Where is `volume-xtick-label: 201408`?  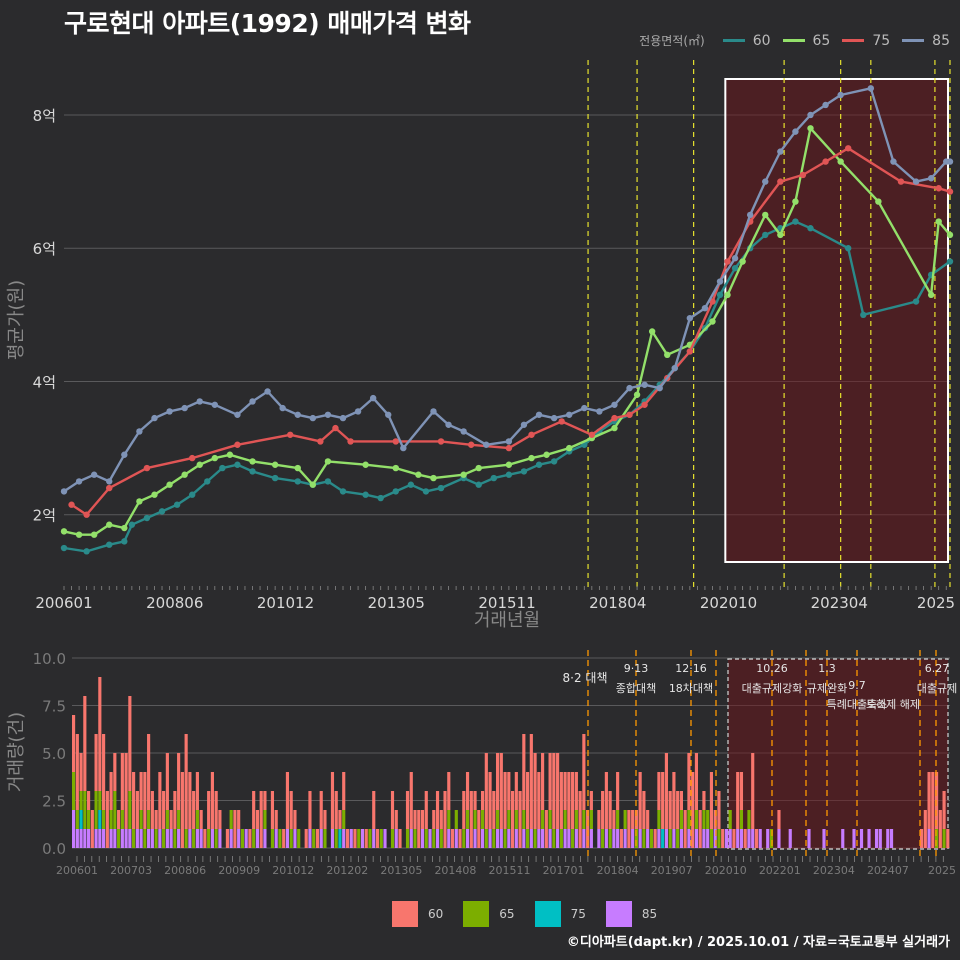 volume-xtick-label: 201408 is located at coordinates (455, 870).